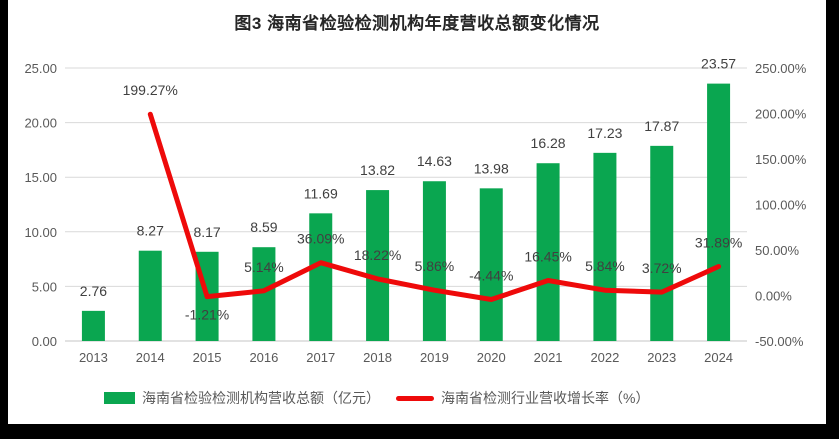  Describe the element at coordinates (491, 357) in the screenshot. I see `x-axis-category-label: 2020` at that location.